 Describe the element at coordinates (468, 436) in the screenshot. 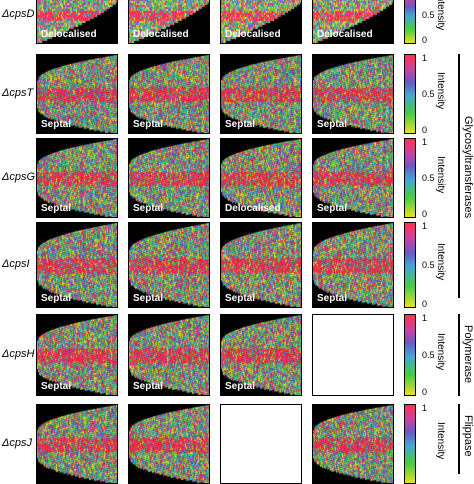

I see `group-label: Flippase` at that location.